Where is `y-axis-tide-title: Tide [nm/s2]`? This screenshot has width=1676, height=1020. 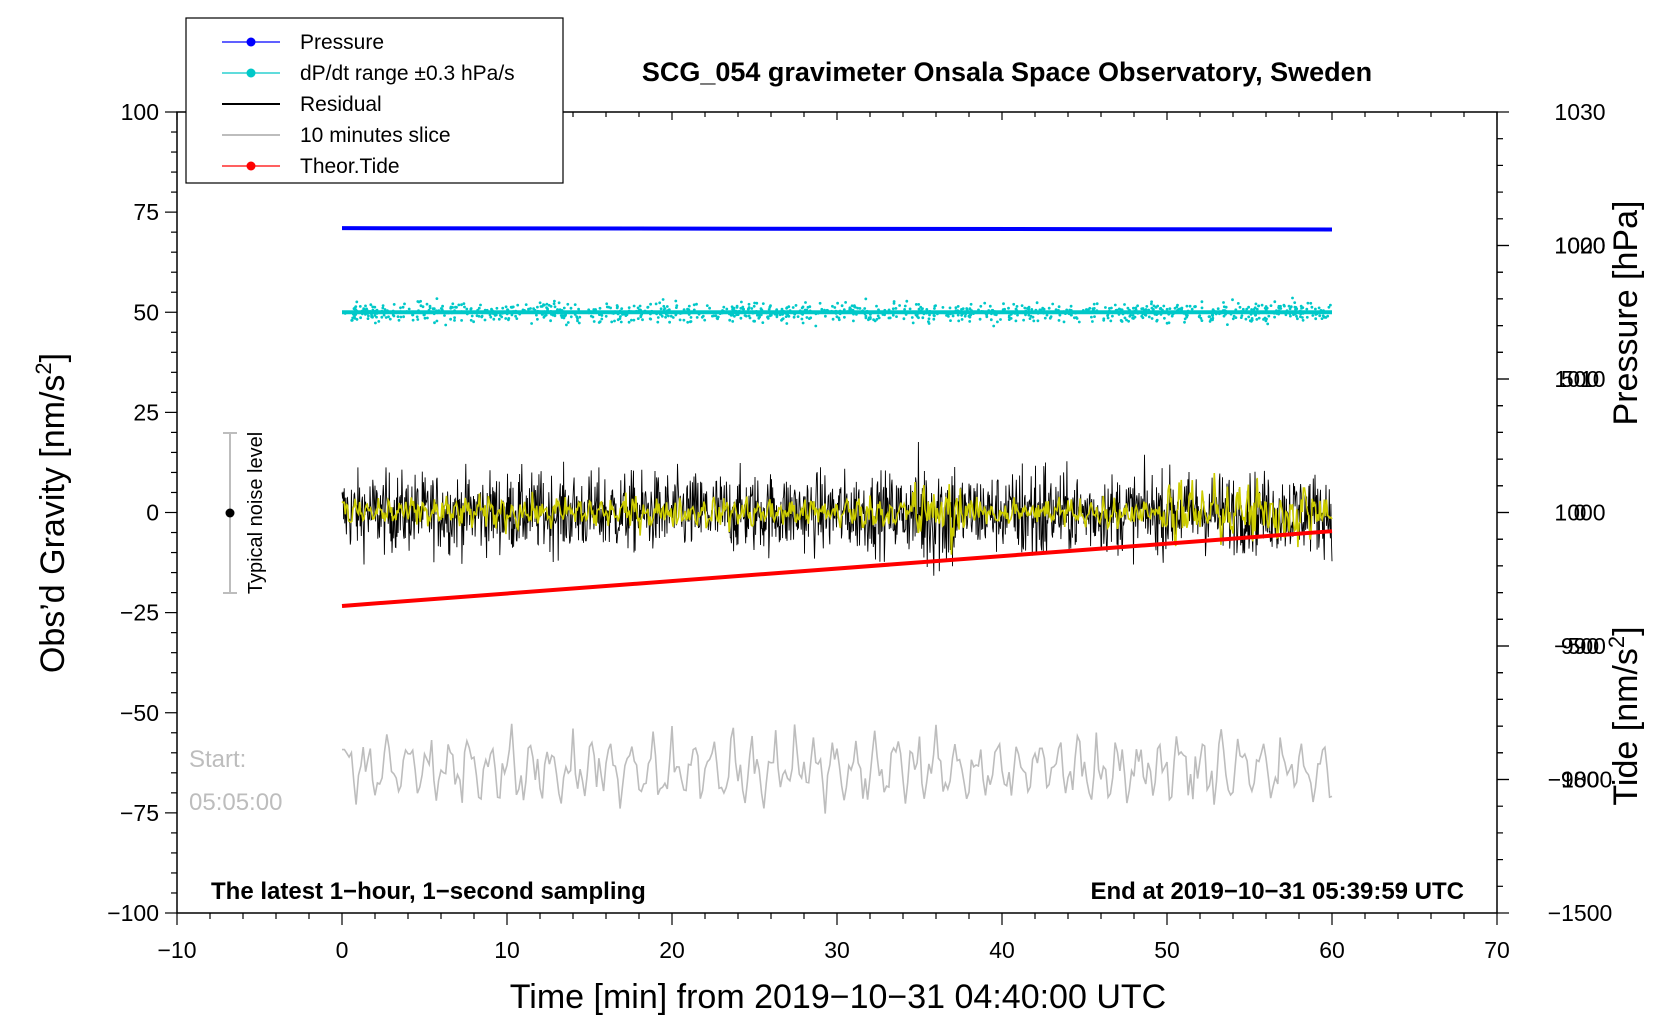
y-axis-tide-title: Tide [nm/s2] is located at coordinates (1624, 715).